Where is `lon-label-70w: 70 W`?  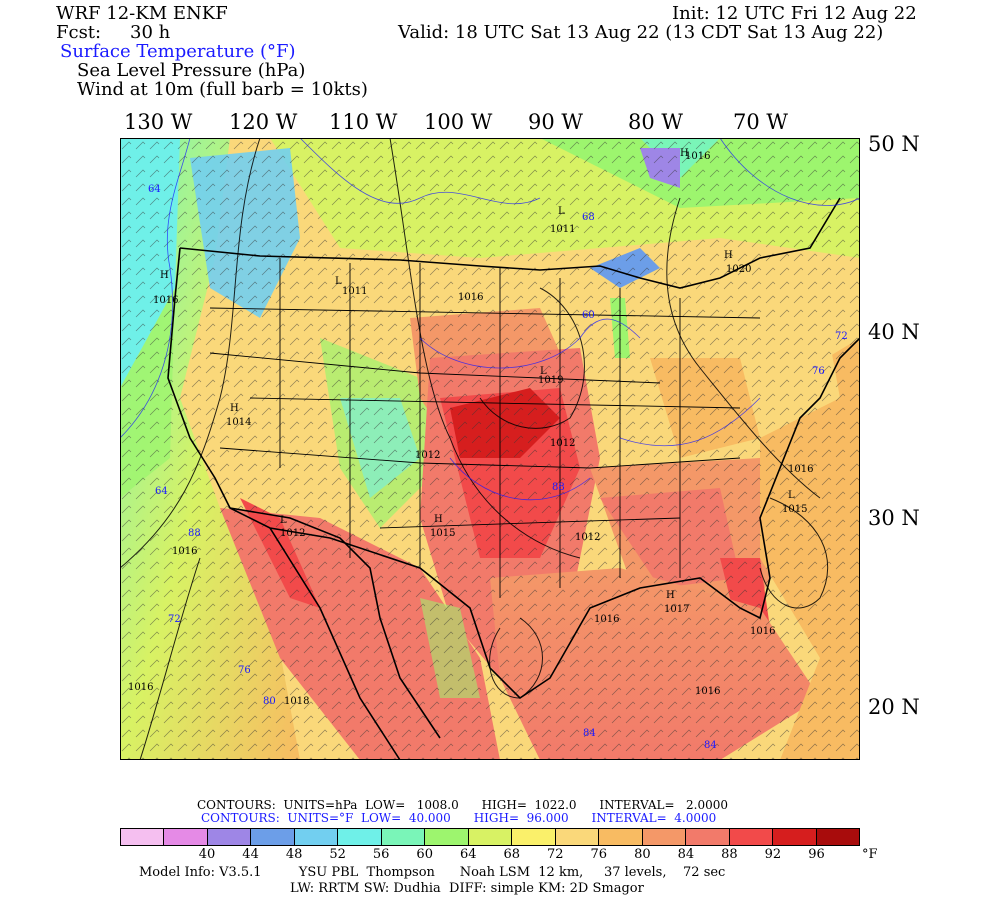
lon-label-70w: 70 W is located at coordinates (760, 122).